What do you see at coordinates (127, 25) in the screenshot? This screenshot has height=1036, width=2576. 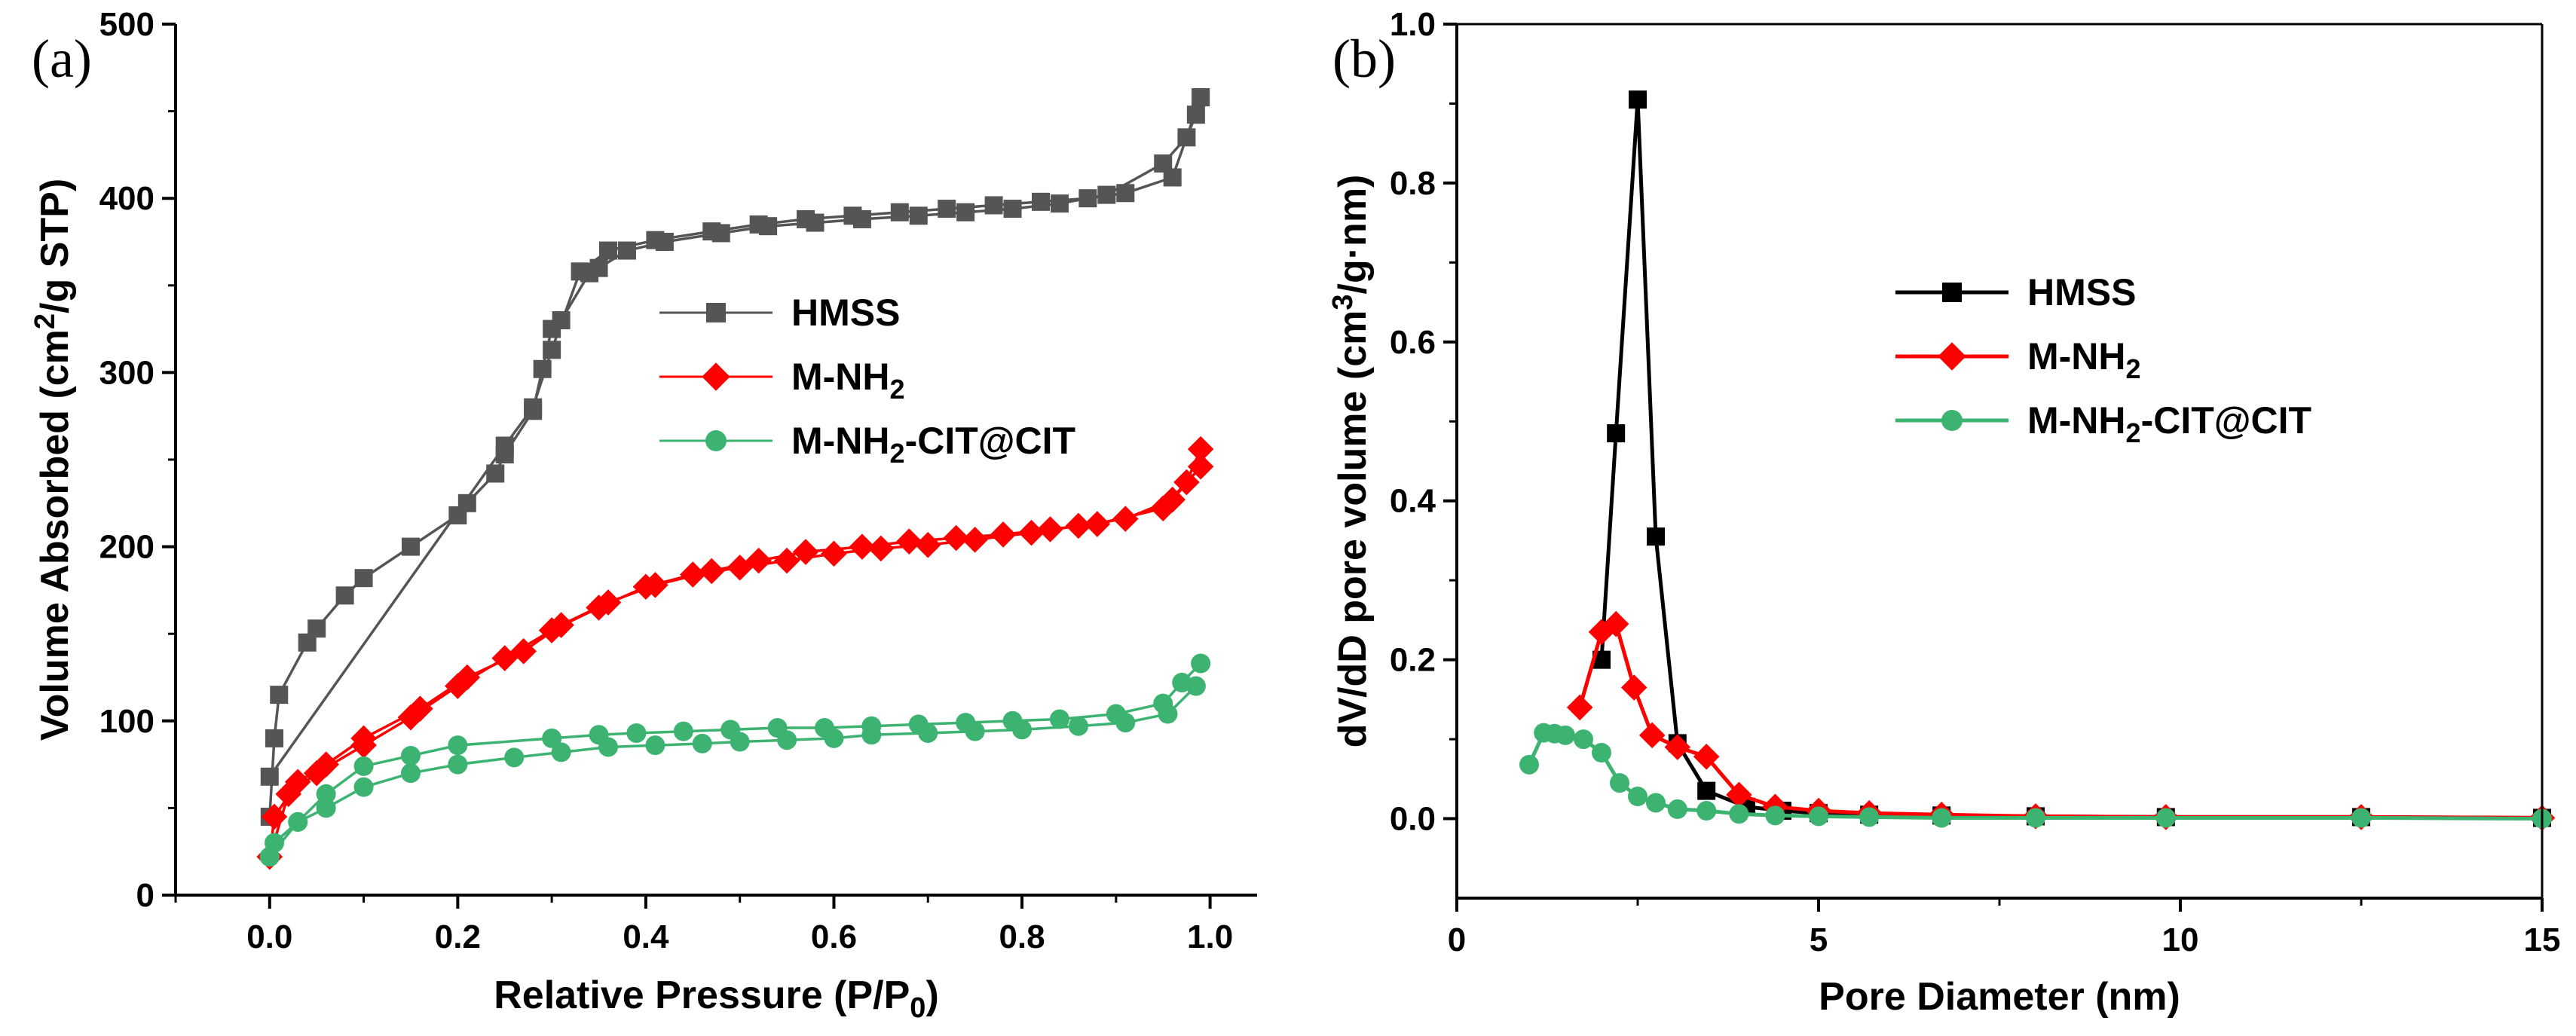 I see `y-tick-label: 500` at bounding box center [127, 25].